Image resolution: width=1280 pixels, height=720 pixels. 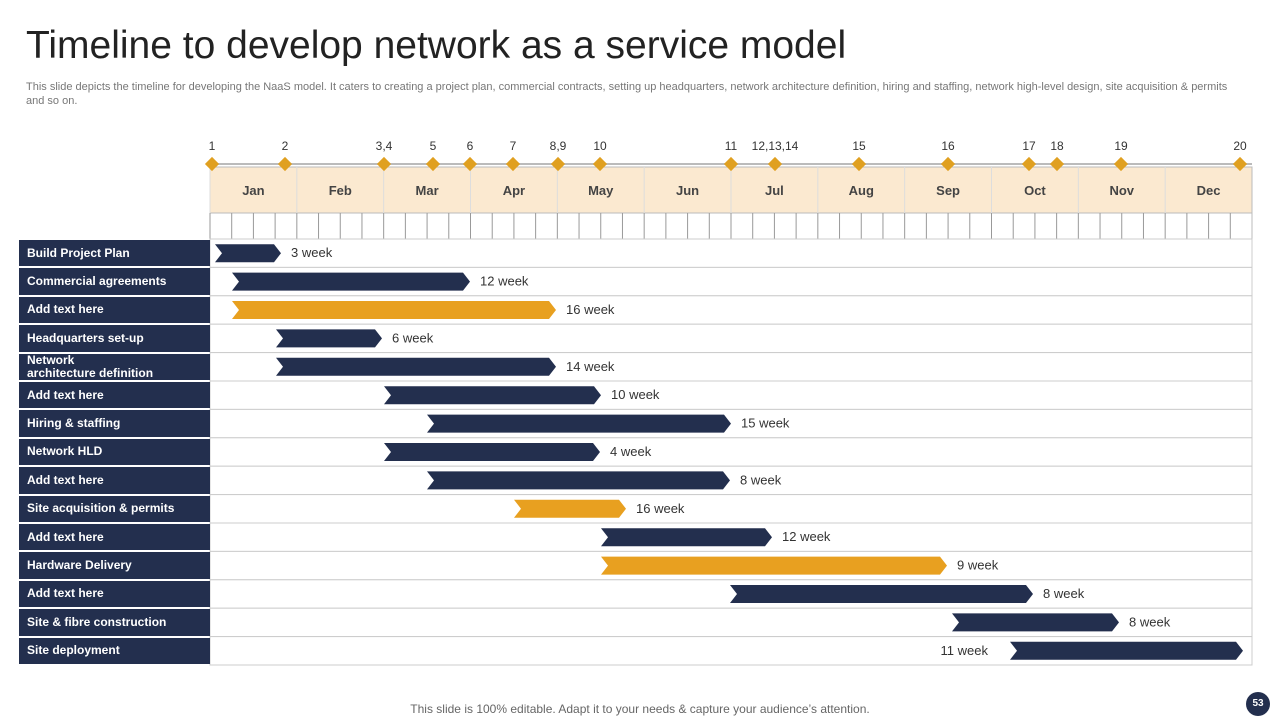 I want to click on task-label: Commercial agreements, so click(x=114, y=281).